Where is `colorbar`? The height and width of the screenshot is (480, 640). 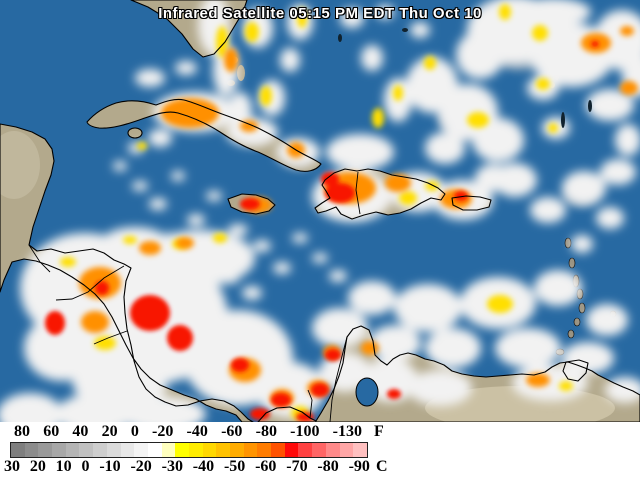 colorbar is located at coordinates (189, 450).